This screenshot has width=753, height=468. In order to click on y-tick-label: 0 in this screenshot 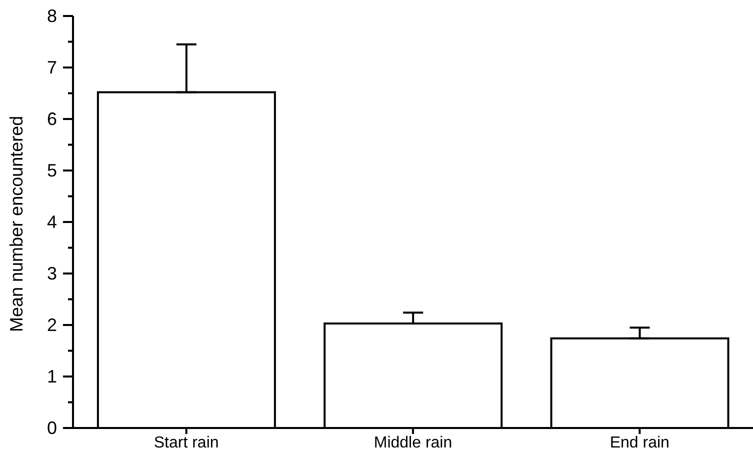, I will do `click(51, 428)`.